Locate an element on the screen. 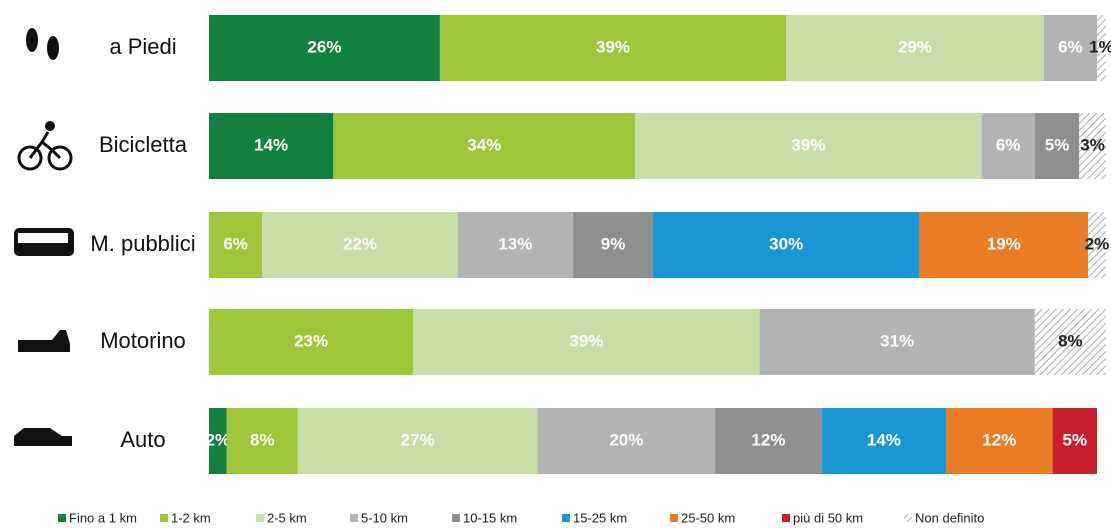 This screenshot has height=528, width=1111. value-label: 3% is located at coordinates (1092, 144).